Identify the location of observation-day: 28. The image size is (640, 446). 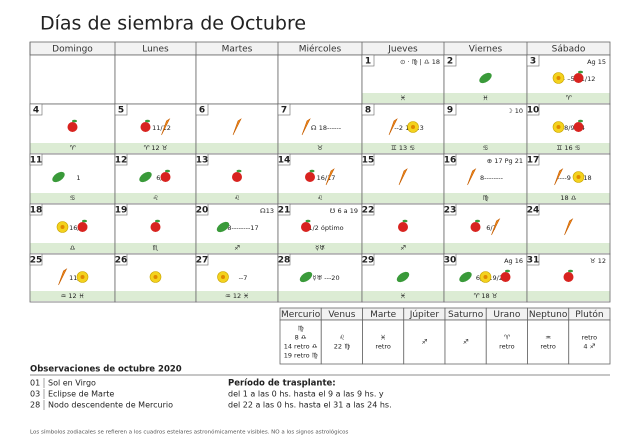
(35, 405).